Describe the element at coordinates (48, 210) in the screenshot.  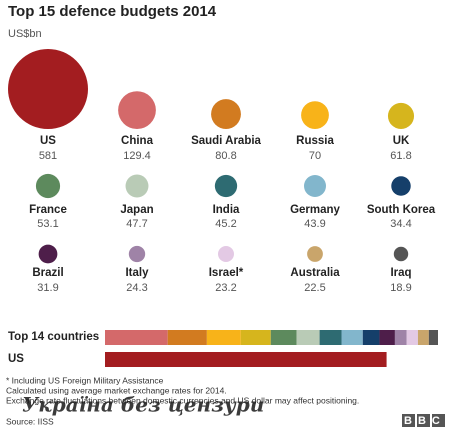
I see `country-label: France` at that location.